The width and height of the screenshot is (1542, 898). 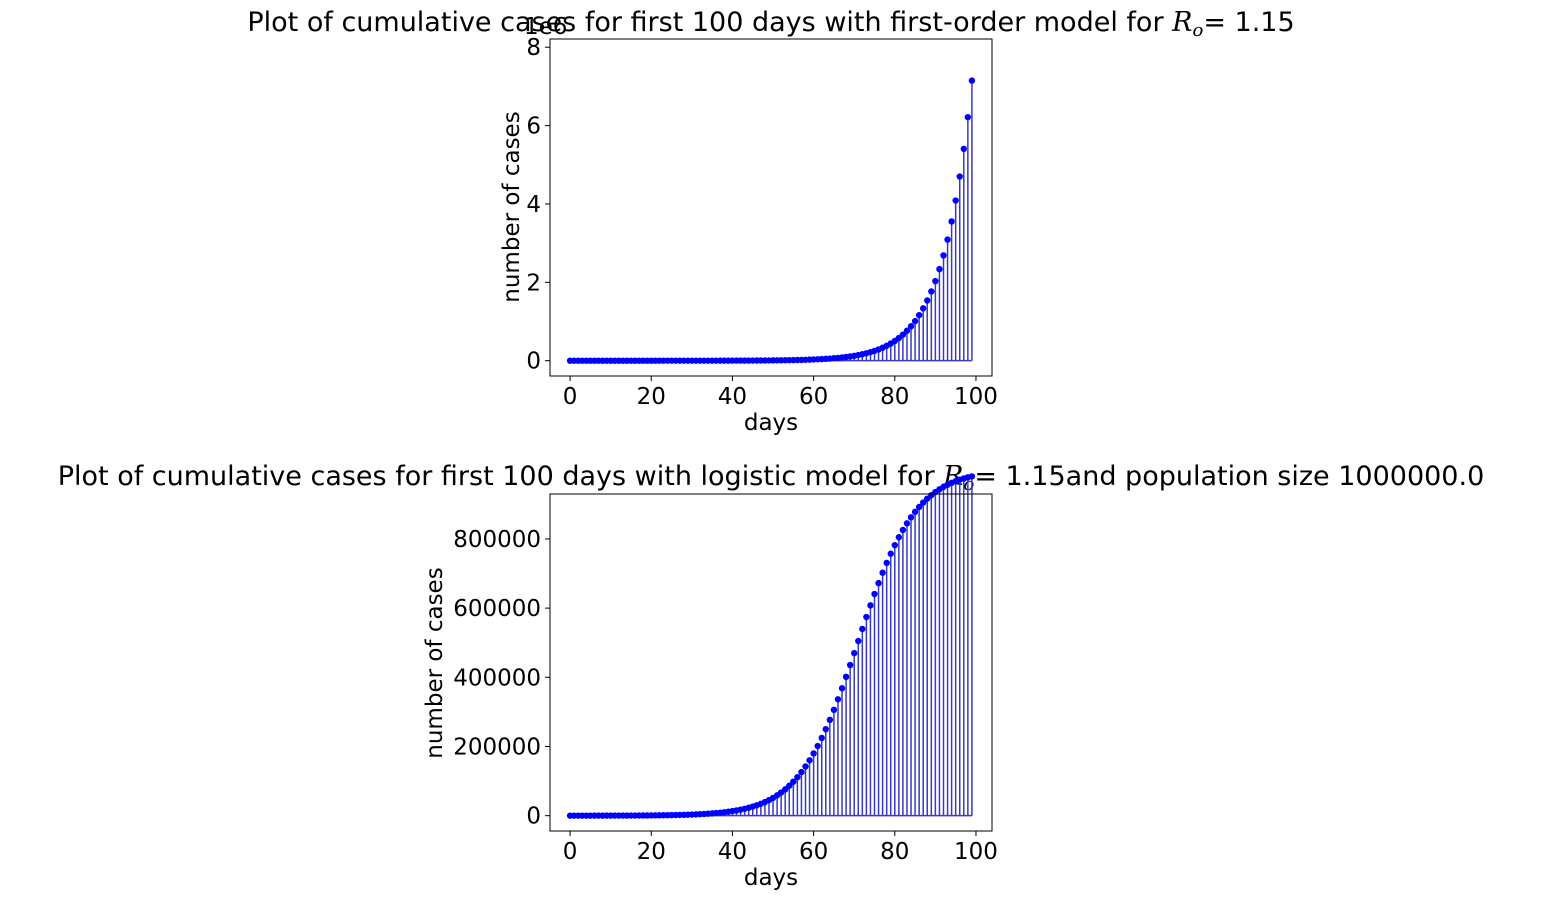 I want to click on chart-2-xtick-label: 80, so click(x=894, y=852).